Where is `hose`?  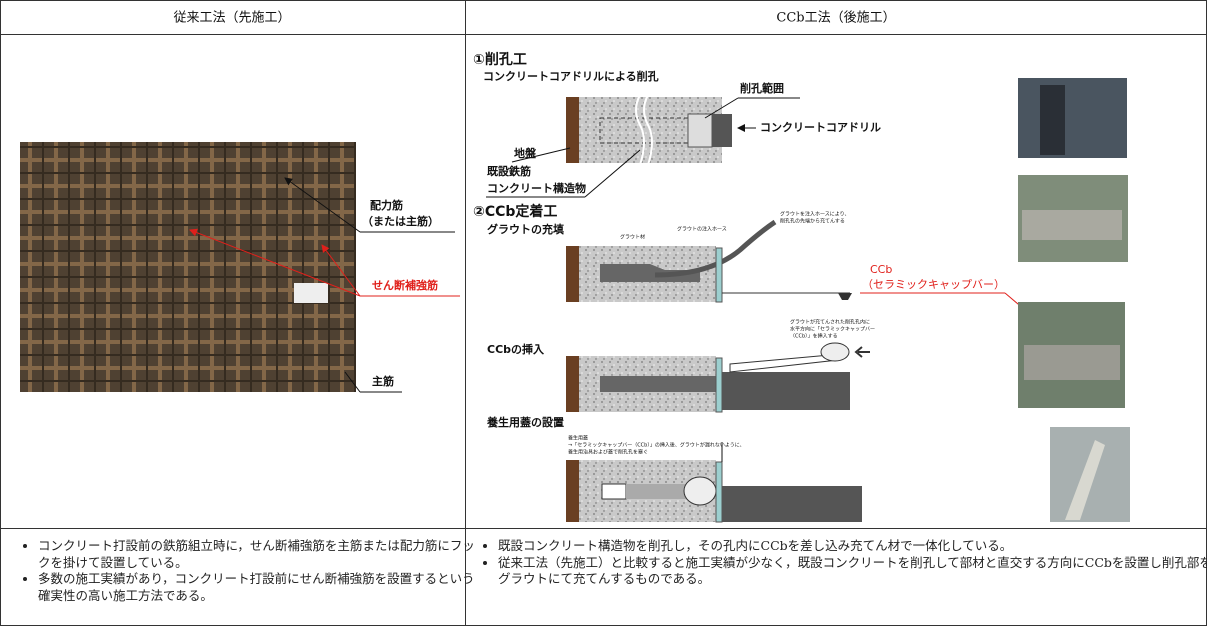 hose is located at coordinates (715, 248).